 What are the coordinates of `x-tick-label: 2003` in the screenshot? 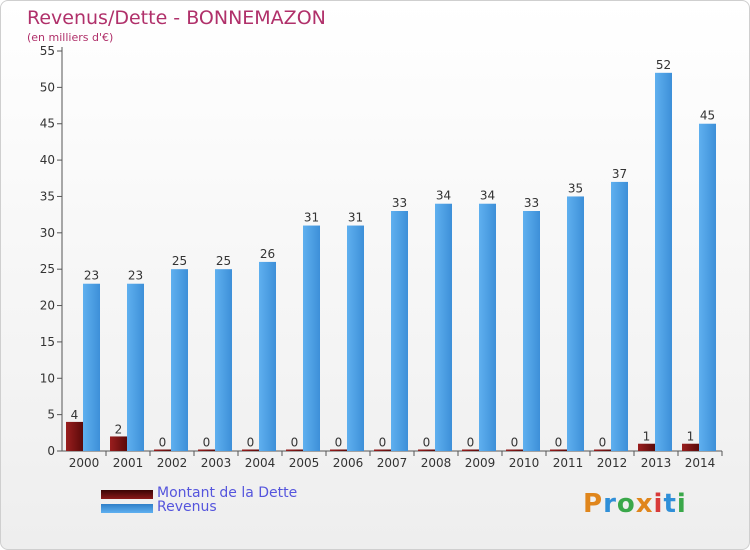 It's located at (216, 463).